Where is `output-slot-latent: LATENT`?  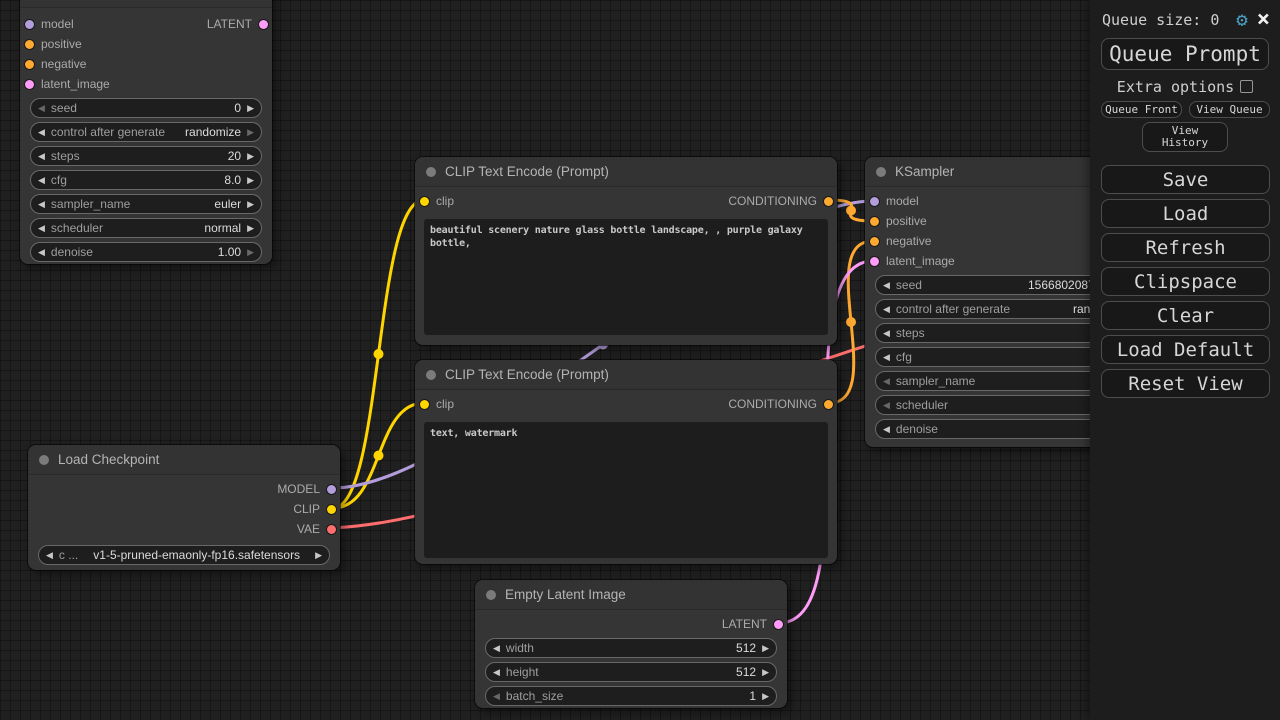
output-slot-latent: LATENT is located at coordinates (631, 624).